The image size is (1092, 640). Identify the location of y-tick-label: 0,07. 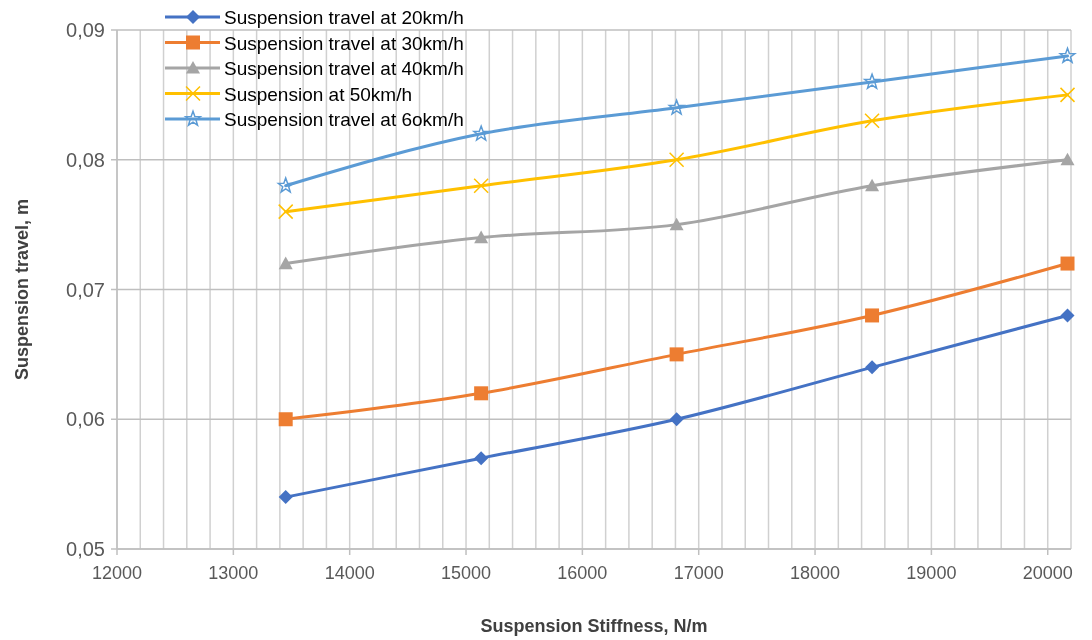
(85, 289).